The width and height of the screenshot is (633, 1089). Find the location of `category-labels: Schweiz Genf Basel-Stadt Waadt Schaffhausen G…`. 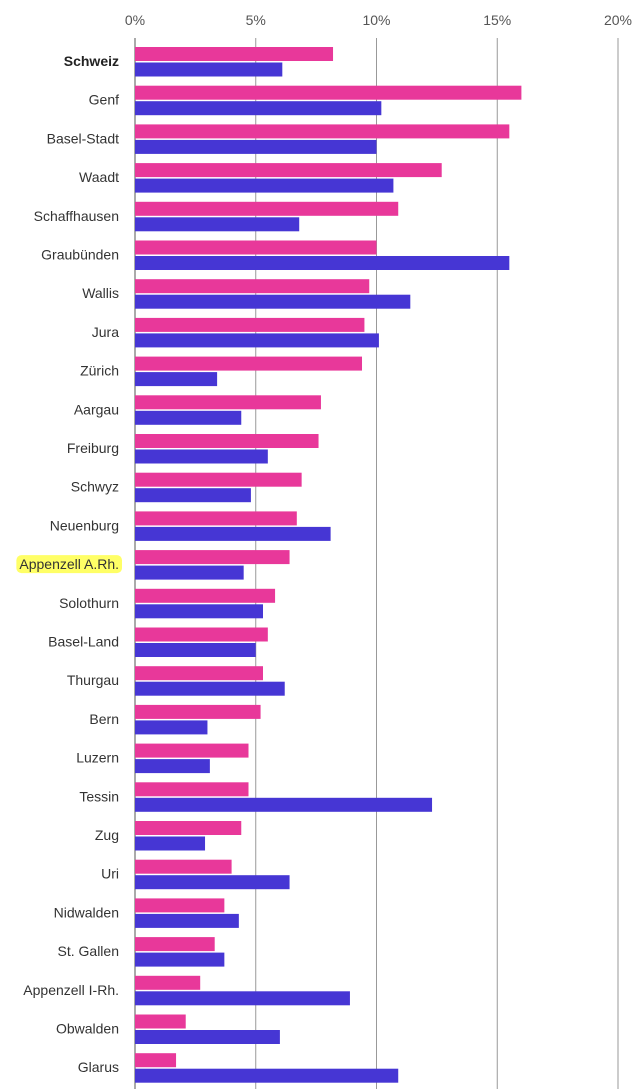

category-labels: Schweiz Genf Basel-Stadt Waadt Schaffhausen G… is located at coordinates (69, 564).